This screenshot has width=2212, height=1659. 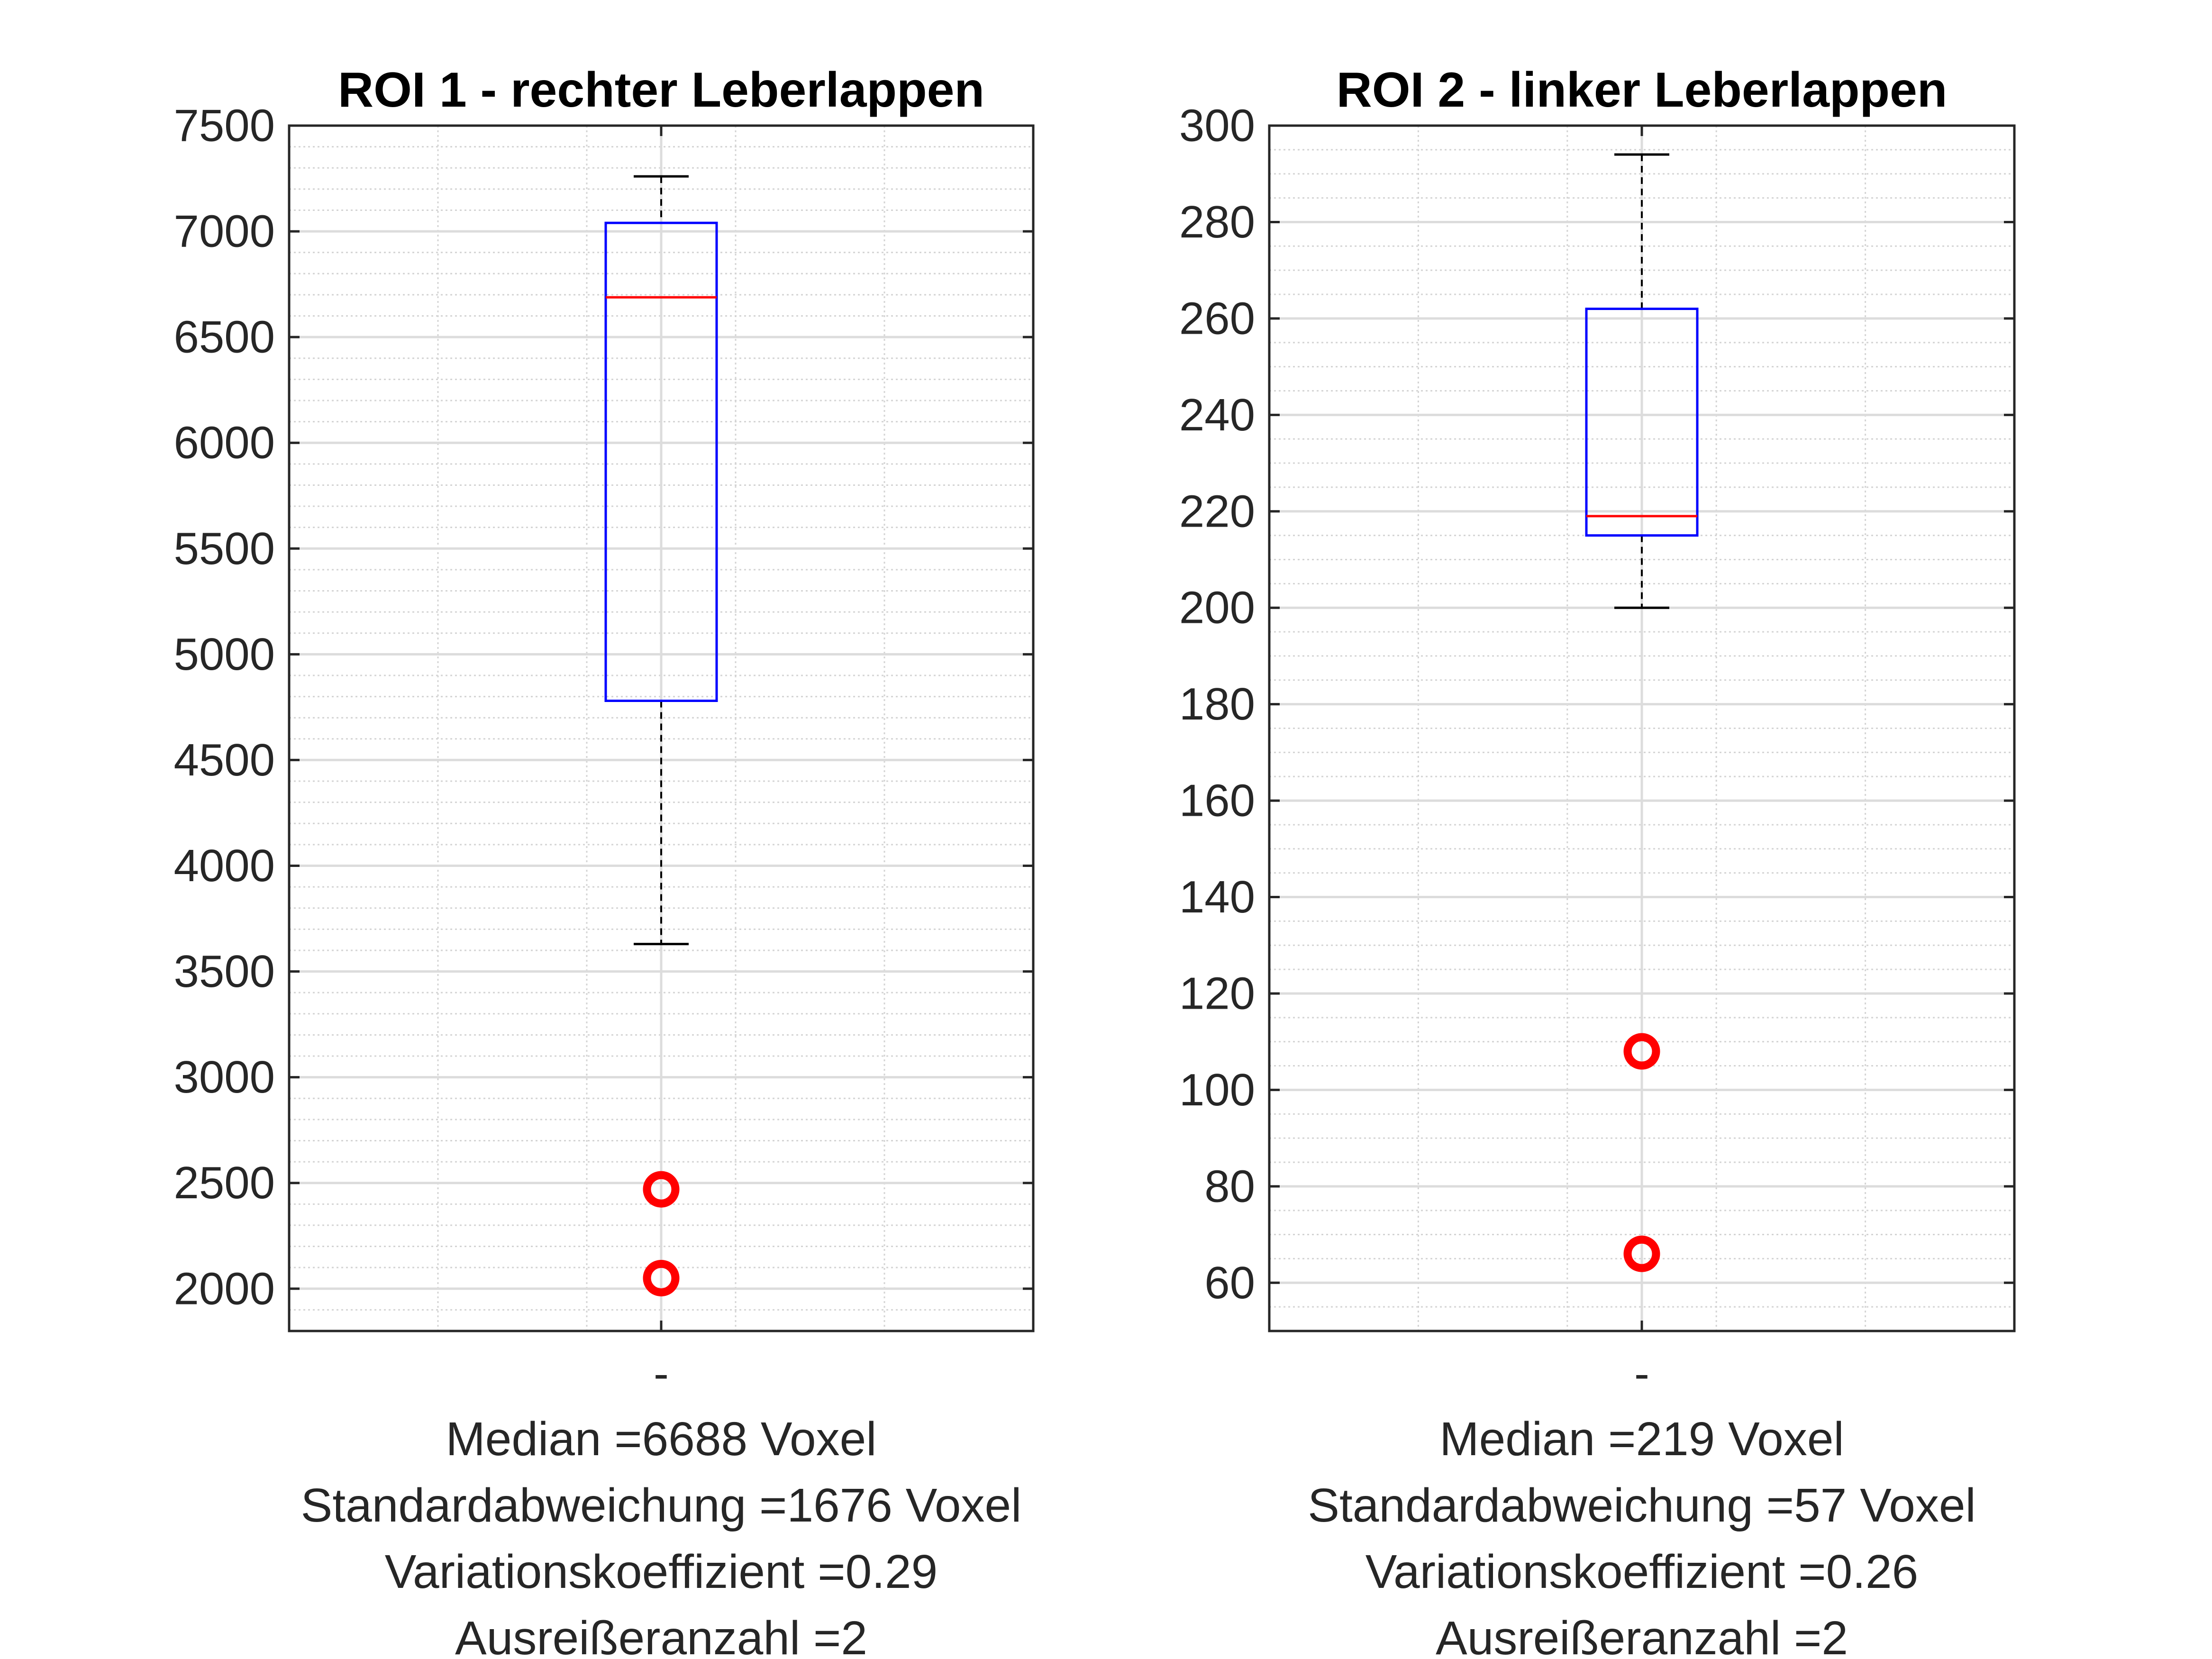 I want to click on y-tick-label: 7000, so click(x=224, y=231).